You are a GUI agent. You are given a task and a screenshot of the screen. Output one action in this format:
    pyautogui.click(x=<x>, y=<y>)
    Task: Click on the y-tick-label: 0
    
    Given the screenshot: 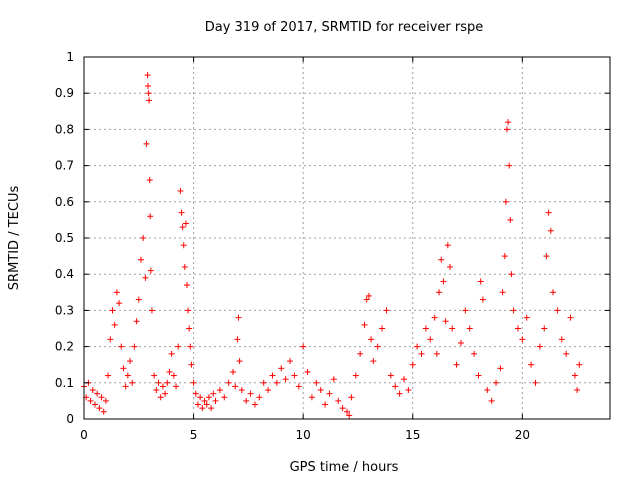 What is the action you would take?
    pyautogui.click(x=70, y=419)
    